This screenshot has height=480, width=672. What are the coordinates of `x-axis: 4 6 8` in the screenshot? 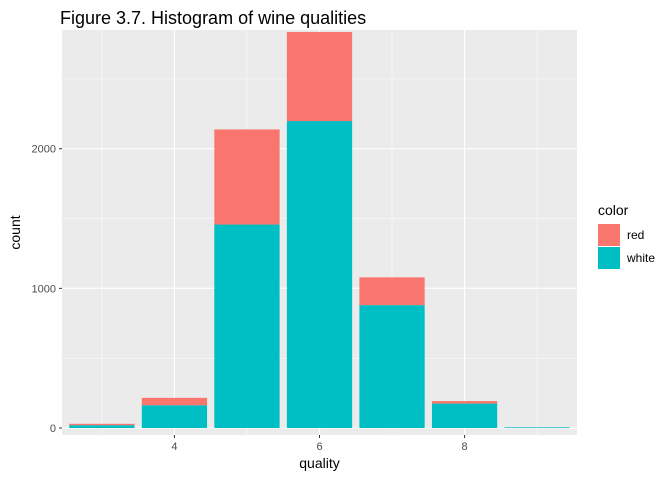 It's located at (319, 444).